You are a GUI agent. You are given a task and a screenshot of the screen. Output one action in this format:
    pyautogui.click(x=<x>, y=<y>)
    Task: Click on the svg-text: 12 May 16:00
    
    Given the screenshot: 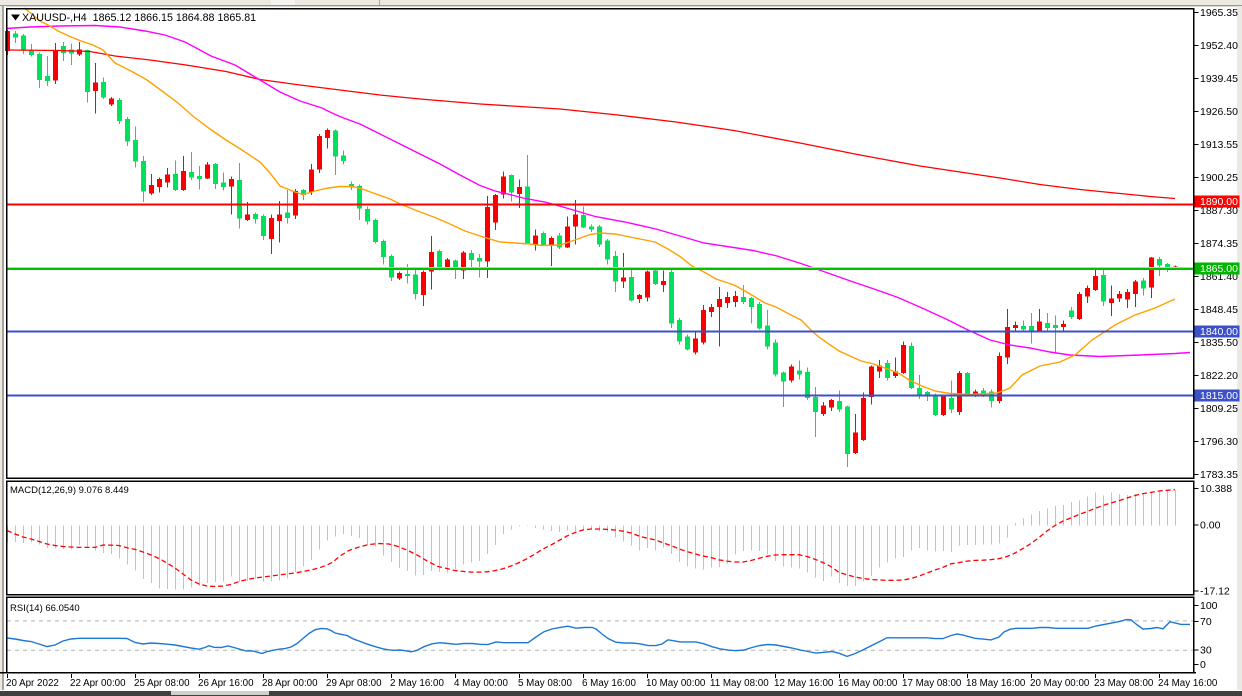 What is the action you would take?
    pyautogui.click(x=804, y=683)
    